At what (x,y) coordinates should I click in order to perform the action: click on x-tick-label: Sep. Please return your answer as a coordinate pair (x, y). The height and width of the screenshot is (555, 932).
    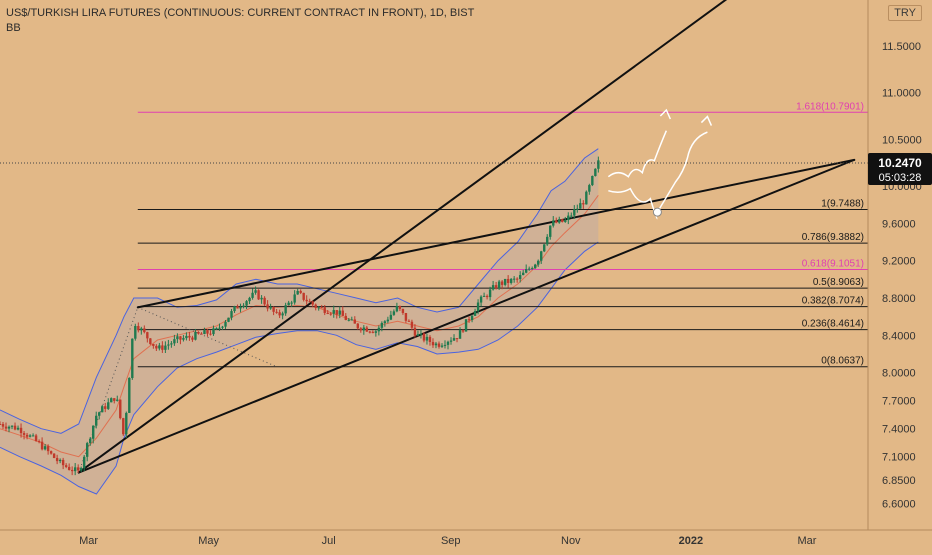
    Looking at the image, I should click on (451, 541).